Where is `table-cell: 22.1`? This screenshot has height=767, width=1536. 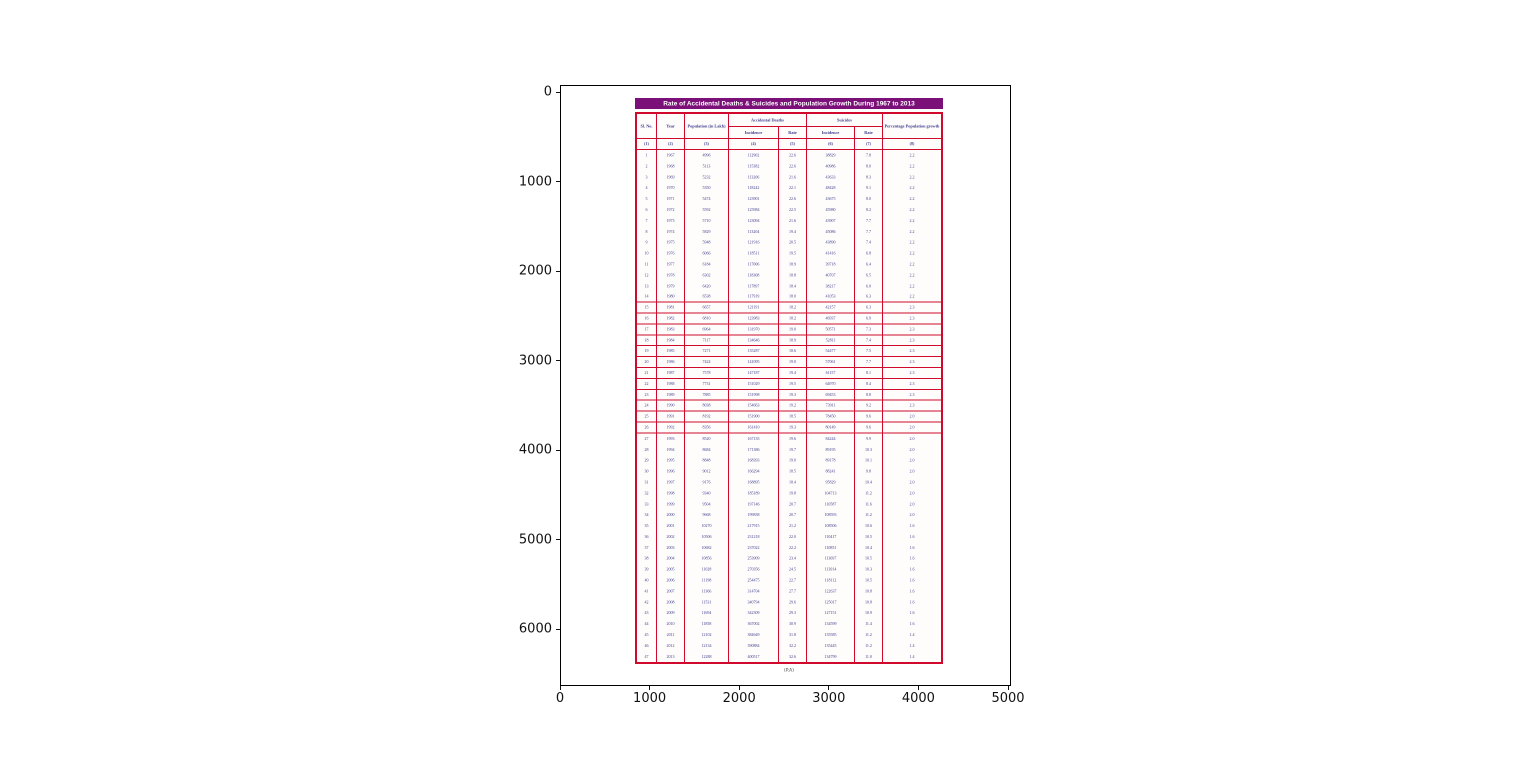 table-cell: 22.1 is located at coordinates (793, 188).